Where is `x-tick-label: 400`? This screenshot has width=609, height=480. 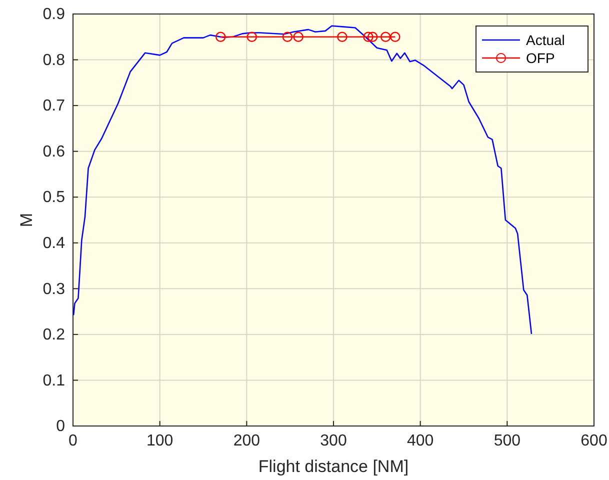 x-tick-label: 400 is located at coordinates (420, 441).